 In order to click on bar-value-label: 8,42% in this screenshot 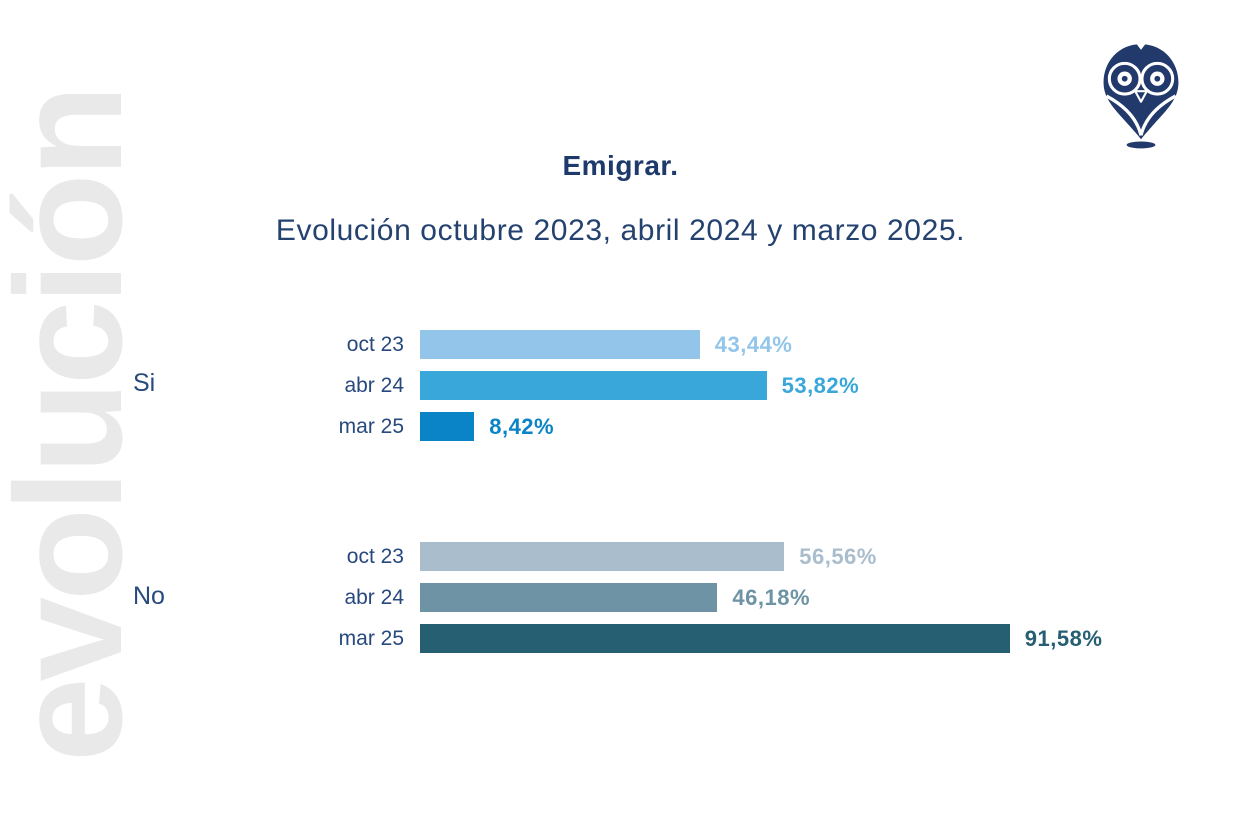, I will do `click(522, 426)`.